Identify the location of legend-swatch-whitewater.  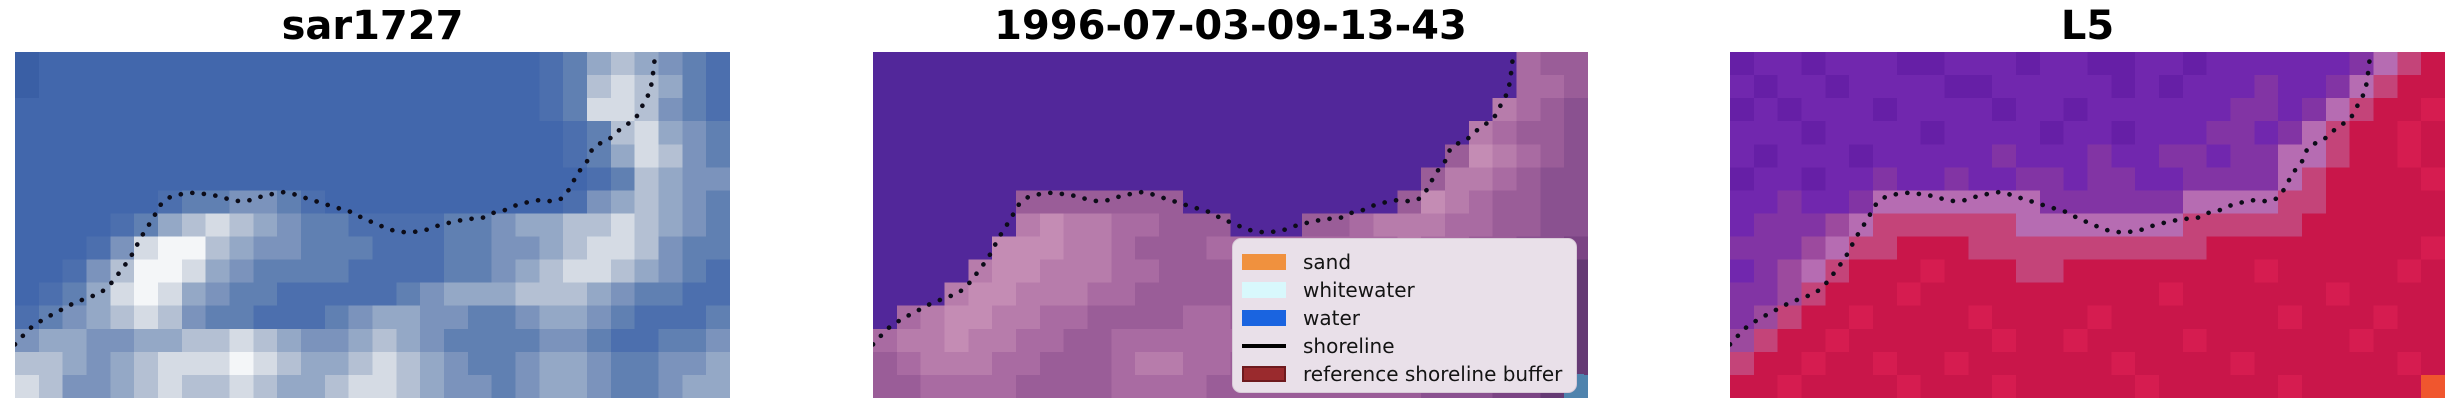
(1264, 290).